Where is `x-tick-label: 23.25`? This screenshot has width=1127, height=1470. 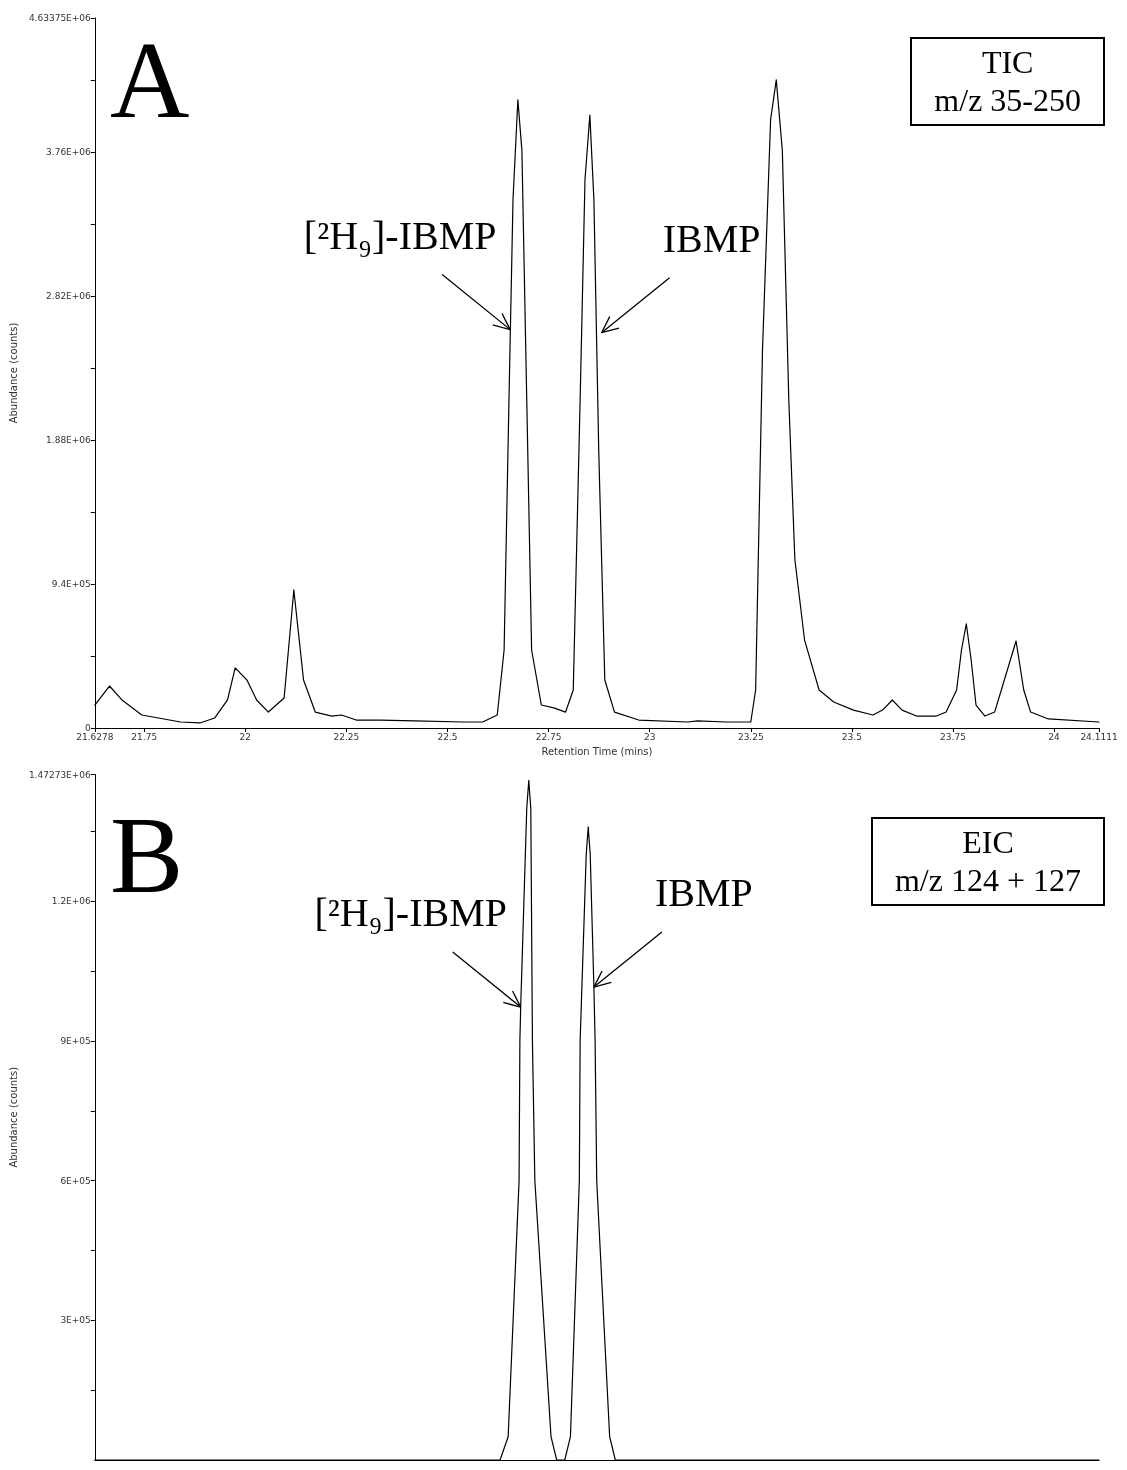
x-tick-label: 23.25 is located at coordinates (750, 736).